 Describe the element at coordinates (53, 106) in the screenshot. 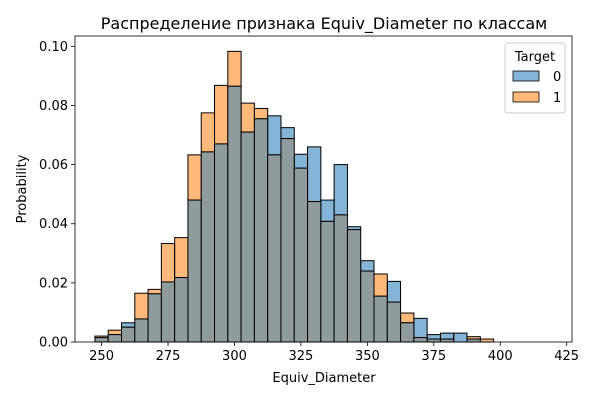

I see `y-tick-label: 0.08` at that location.